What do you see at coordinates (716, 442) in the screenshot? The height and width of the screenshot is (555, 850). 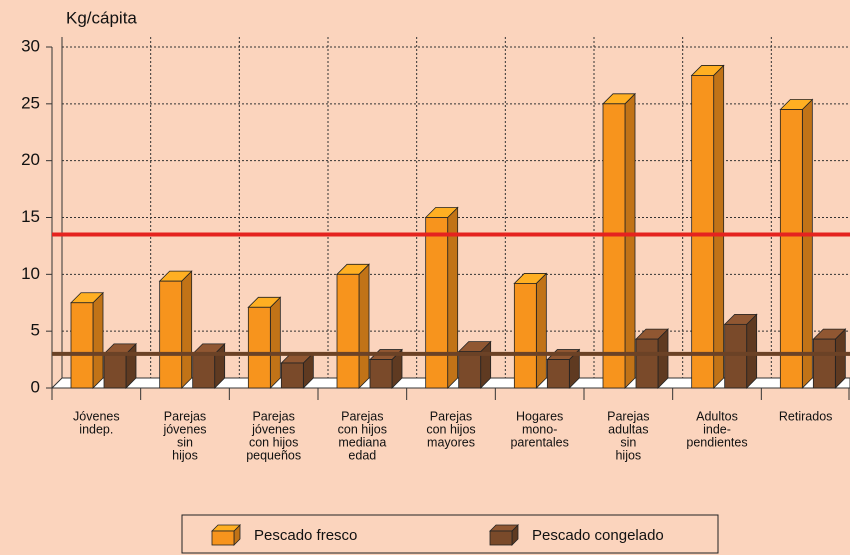 I see `x-tick-label: pendientes` at bounding box center [716, 442].